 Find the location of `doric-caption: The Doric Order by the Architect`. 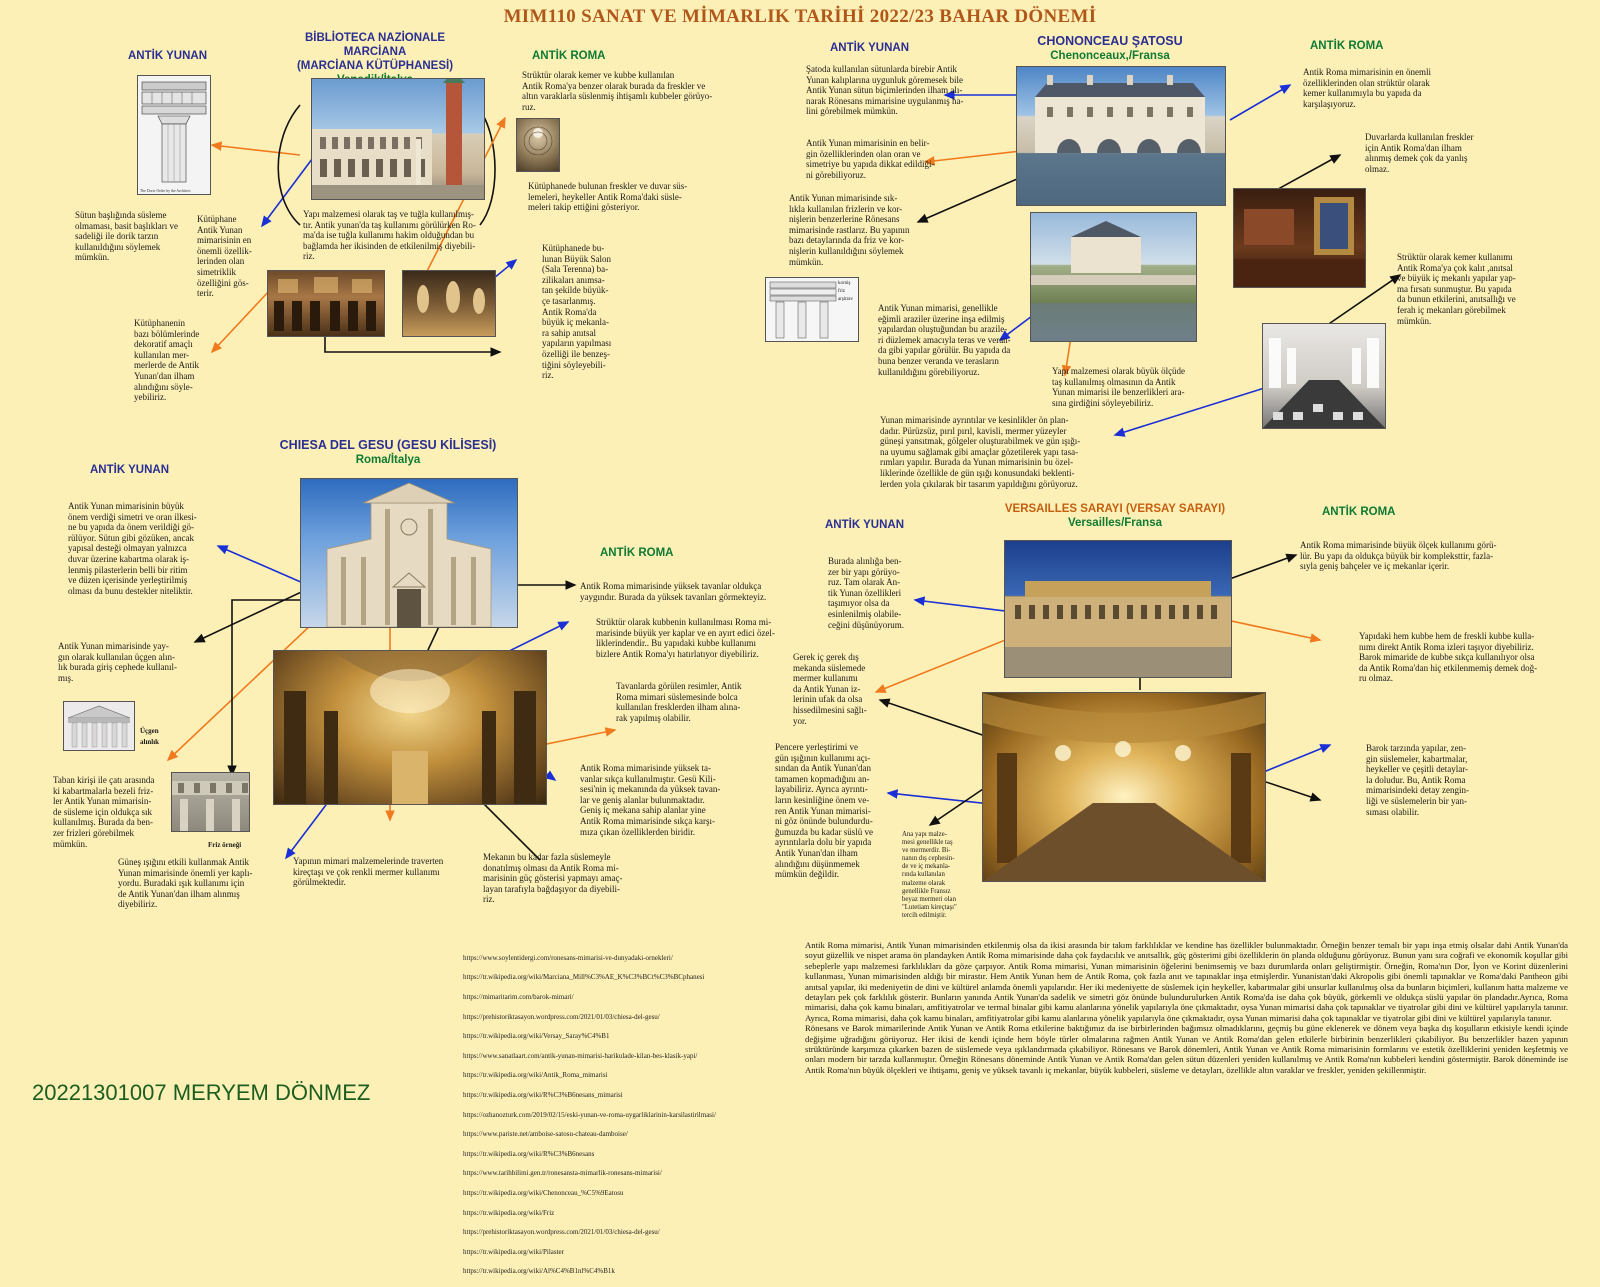

doric-caption: The Doric Order by the Architect is located at coordinates (165, 191).